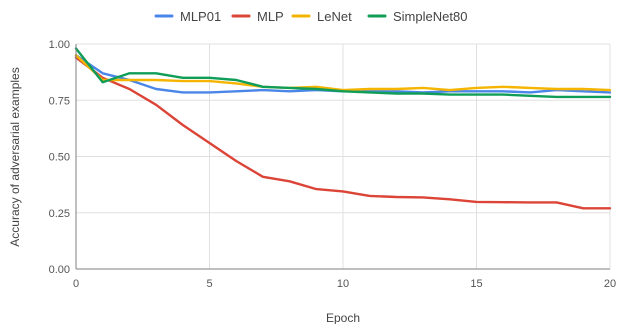  Describe the element at coordinates (343, 73) in the screenshot. I see `series-line-simplenet80` at that location.